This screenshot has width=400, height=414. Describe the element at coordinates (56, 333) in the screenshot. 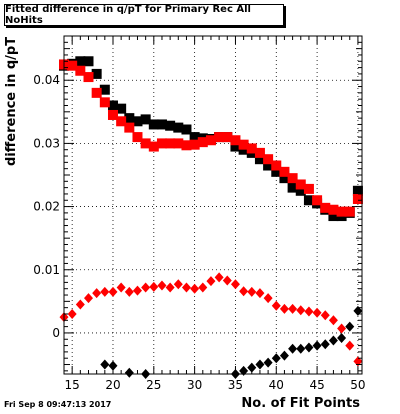

I see `y-tick-label: 0` at that location.